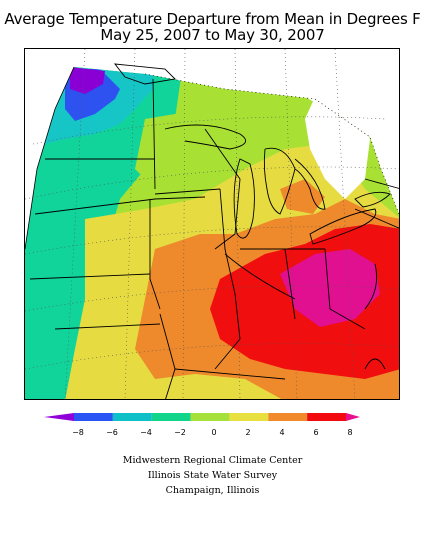  Describe the element at coordinates (349, 432) in the screenshot. I see `legend-tick-label: 8` at that location.